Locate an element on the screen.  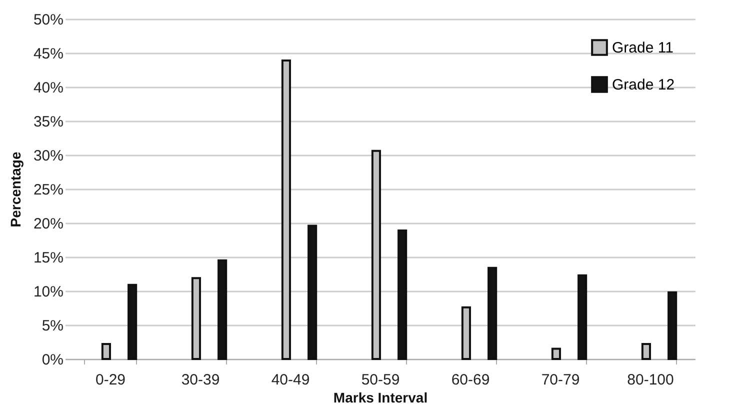
y-tick-label: 5% is located at coordinates (53, 326).